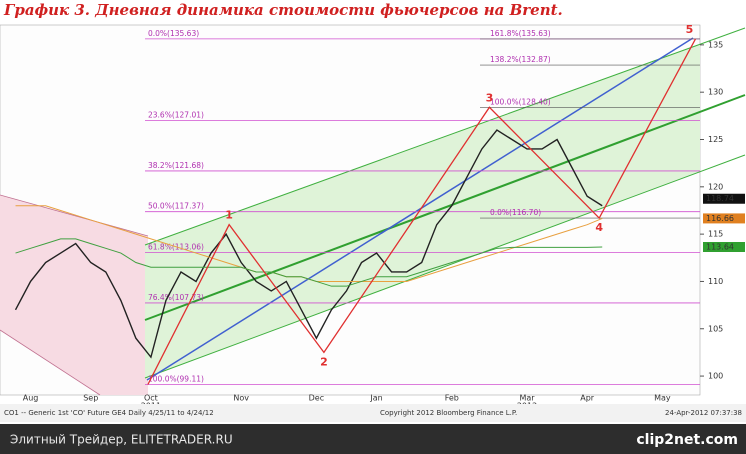 The width and height of the screenshot is (746, 454). What do you see at coordinates (715, 139) in the screenshot?
I see `y-tick-label: 125` at bounding box center [715, 139].